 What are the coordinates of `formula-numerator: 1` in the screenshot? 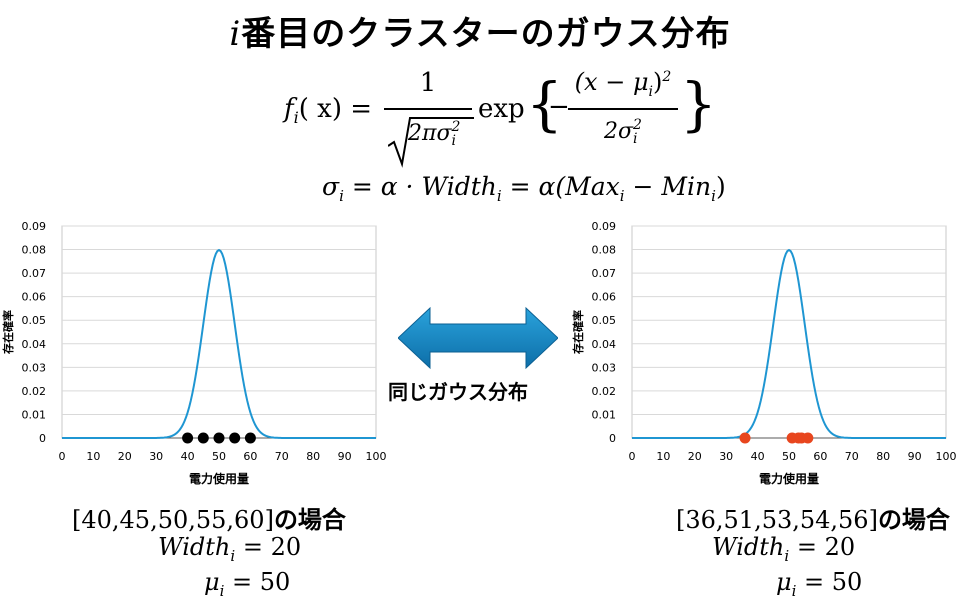 It's located at (428, 83).